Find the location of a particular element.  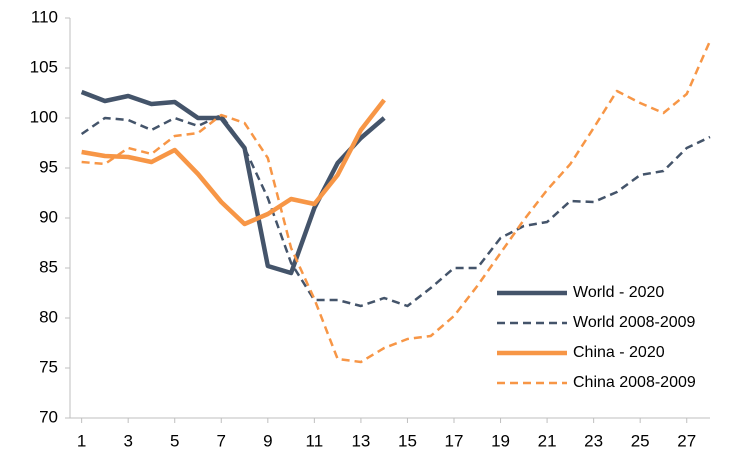

x-tick-label: 9 is located at coordinates (267, 440).